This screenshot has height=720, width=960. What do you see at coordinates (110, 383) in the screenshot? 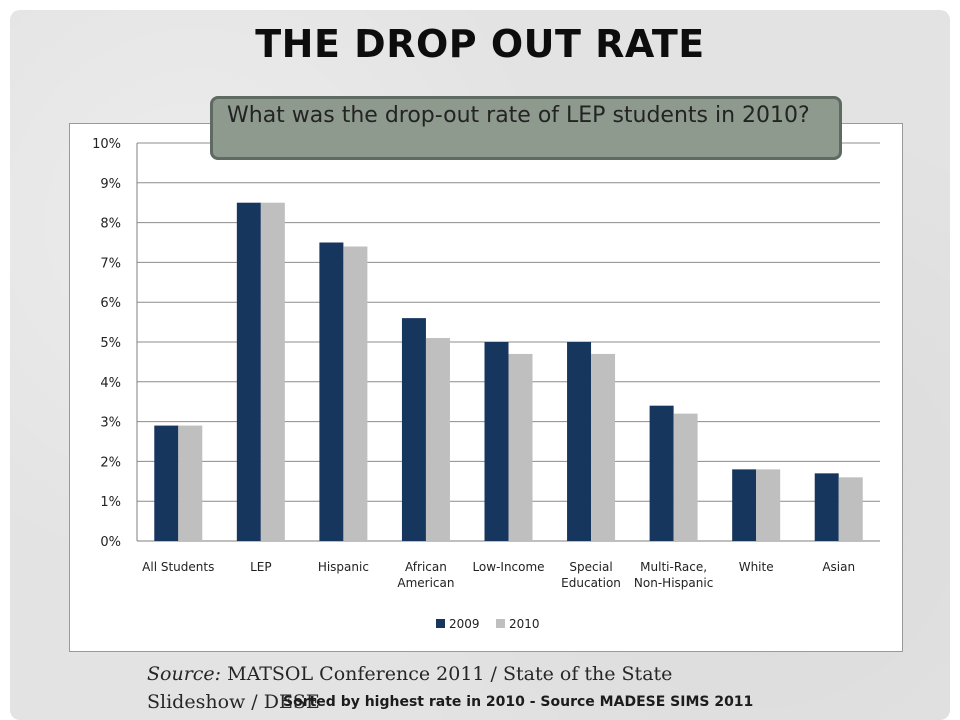
I see `y-tick-label: 4%` at bounding box center [110, 383].